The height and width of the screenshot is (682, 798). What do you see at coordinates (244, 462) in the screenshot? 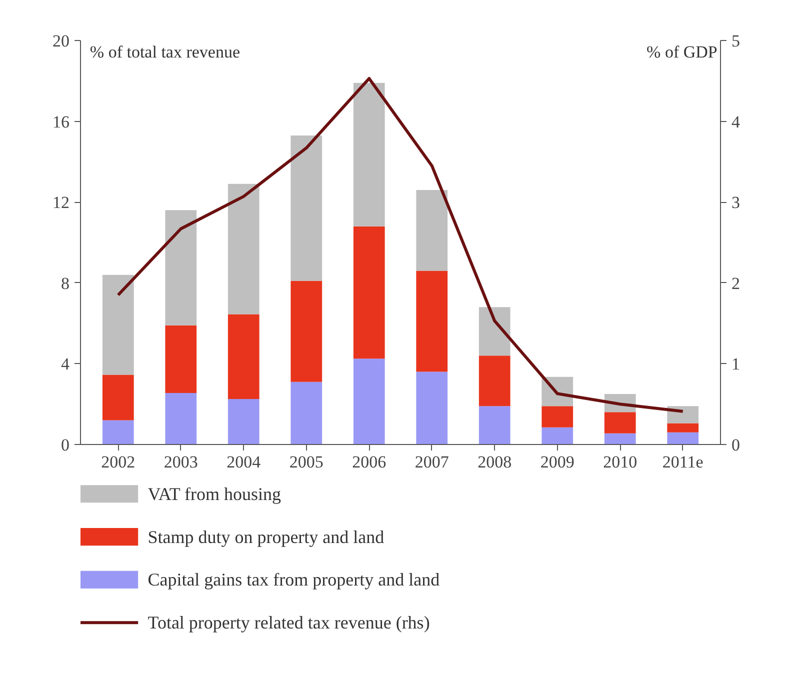
I see `x-tick-label: 2004` at bounding box center [244, 462].